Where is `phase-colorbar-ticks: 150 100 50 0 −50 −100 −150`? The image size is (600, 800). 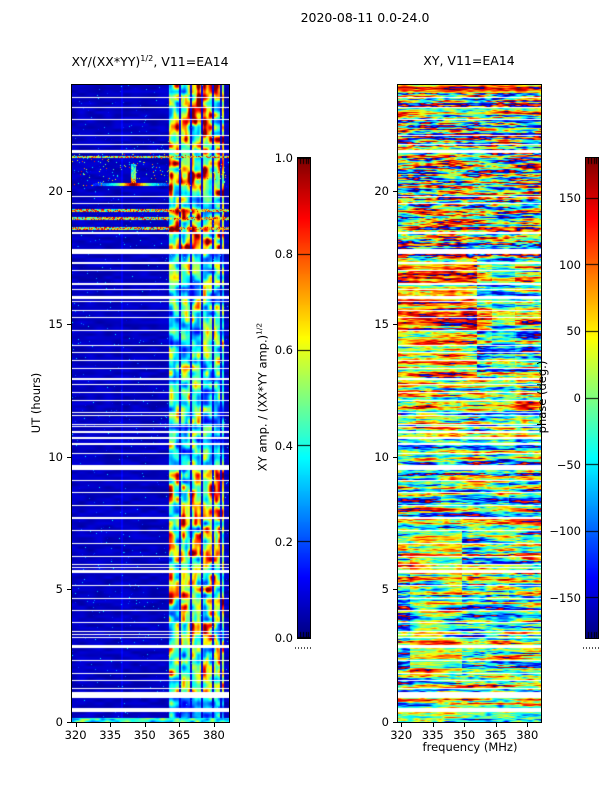 phase-colorbar-ticks: 150 100 50 0 −50 −100 −150 is located at coordinates (565, 398).